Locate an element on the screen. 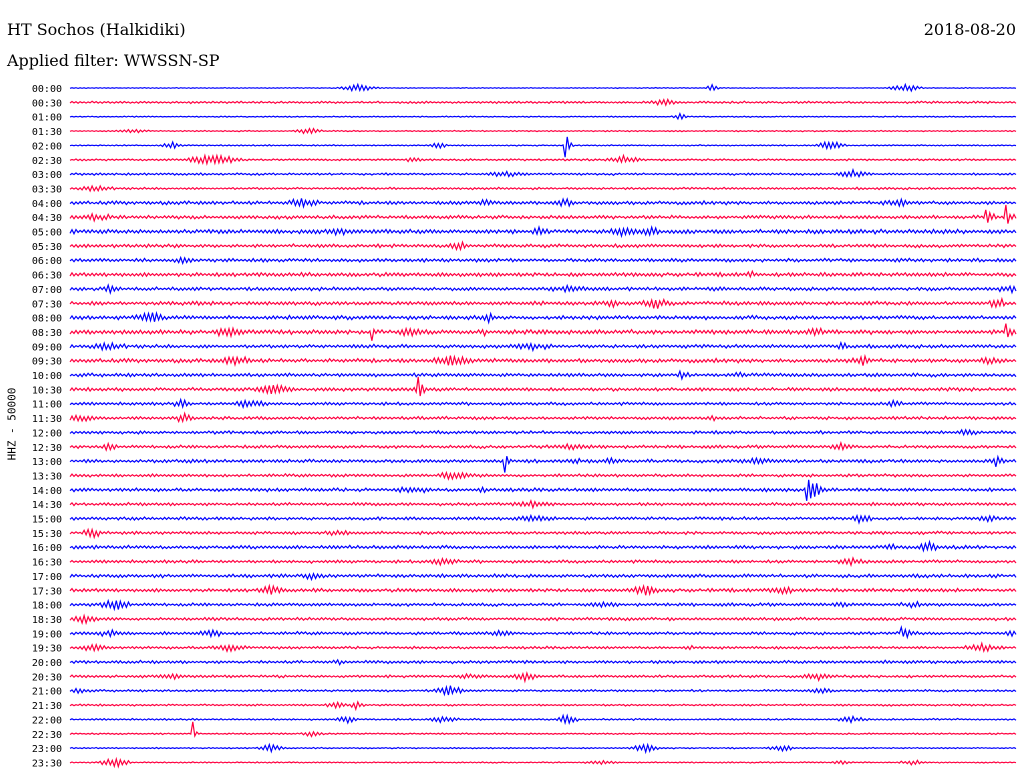 The height and width of the screenshot is (780, 1024). trace-label-1430: 14:30 is located at coordinates (47, 505).